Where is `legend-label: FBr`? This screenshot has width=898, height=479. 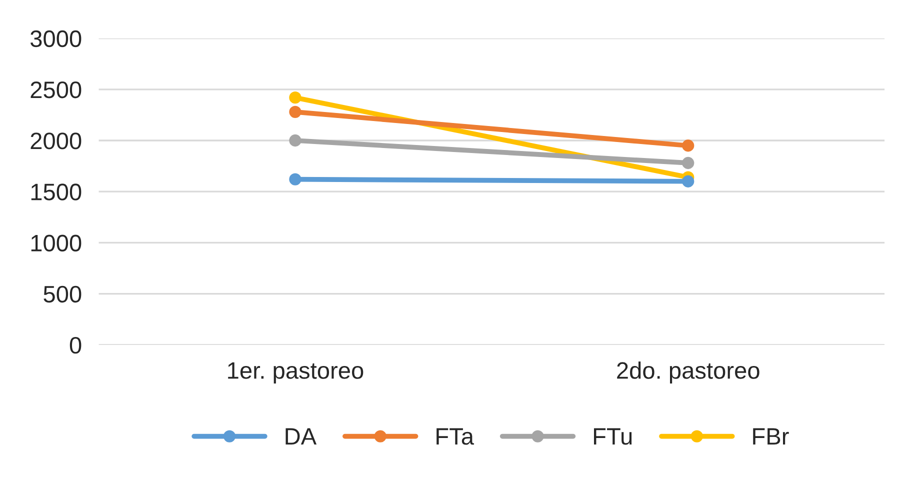 legend-label: FBr is located at coordinates (771, 436).